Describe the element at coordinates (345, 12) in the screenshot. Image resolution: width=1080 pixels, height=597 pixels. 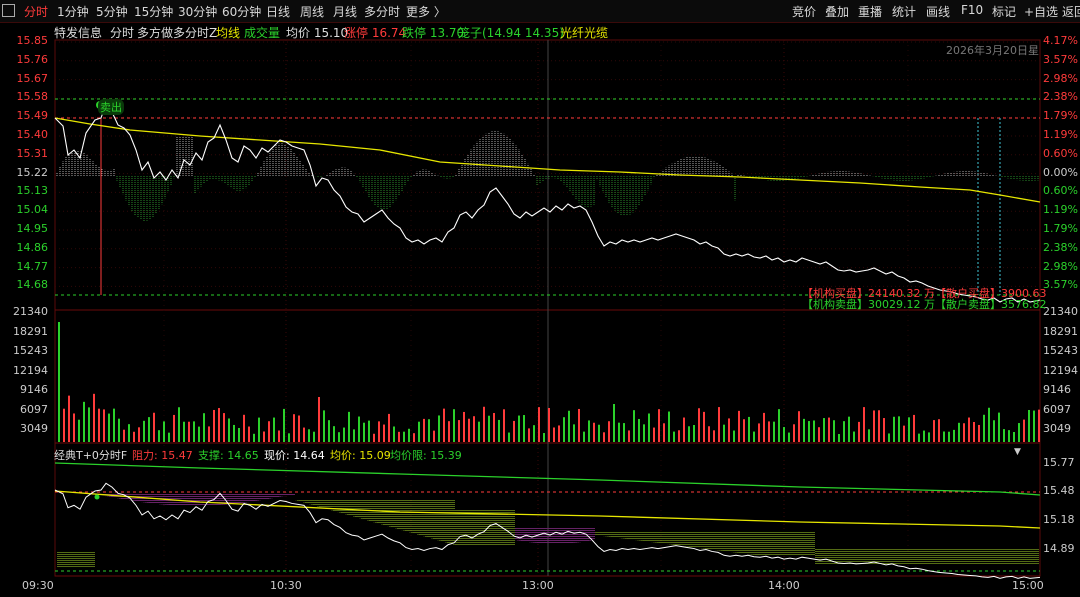
I see `tab-monthly: 月线` at that location.